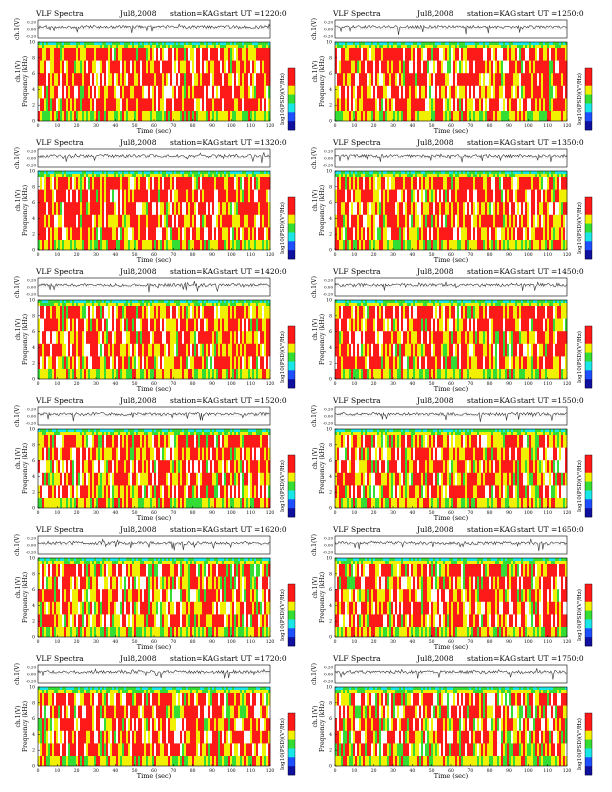 This screenshot has width=612, height=792. I want to click on colorbar-segment, so click(291, 99).